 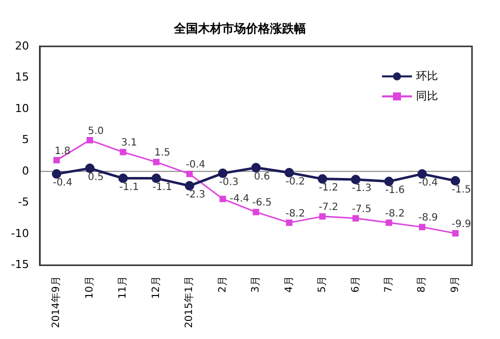 What do you see at coordinates (21, 108) in the screenshot?
I see `y-tick-label: 10` at bounding box center [21, 108].